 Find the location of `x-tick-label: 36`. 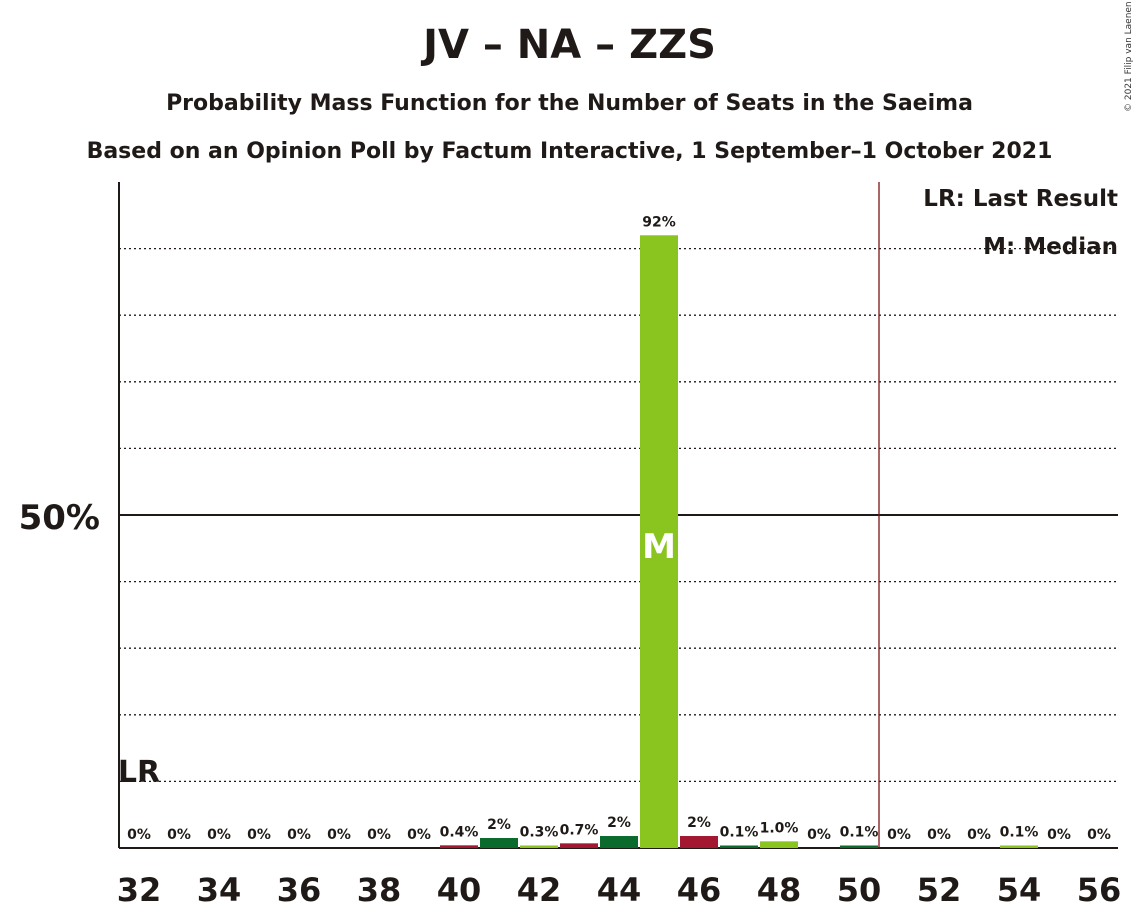

x-tick-label: 36 is located at coordinates (299, 890).